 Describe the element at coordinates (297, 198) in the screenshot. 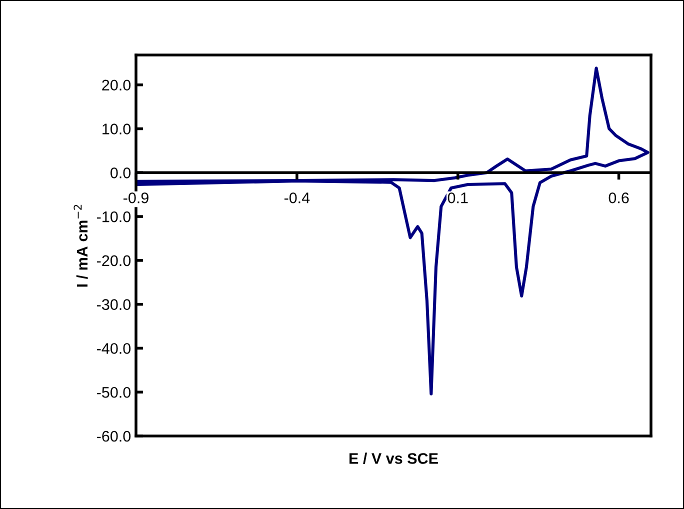

I see `x-tick-label: -0.4` at that location.